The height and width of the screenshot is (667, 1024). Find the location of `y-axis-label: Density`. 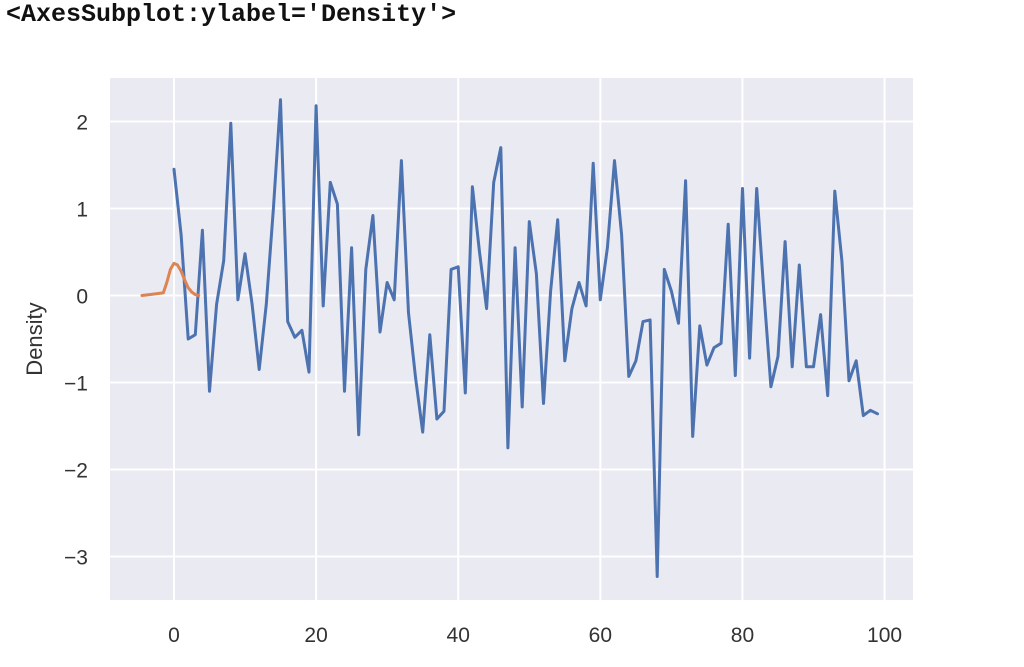

y-axis-label: Density is located at coordinates (34, 338).